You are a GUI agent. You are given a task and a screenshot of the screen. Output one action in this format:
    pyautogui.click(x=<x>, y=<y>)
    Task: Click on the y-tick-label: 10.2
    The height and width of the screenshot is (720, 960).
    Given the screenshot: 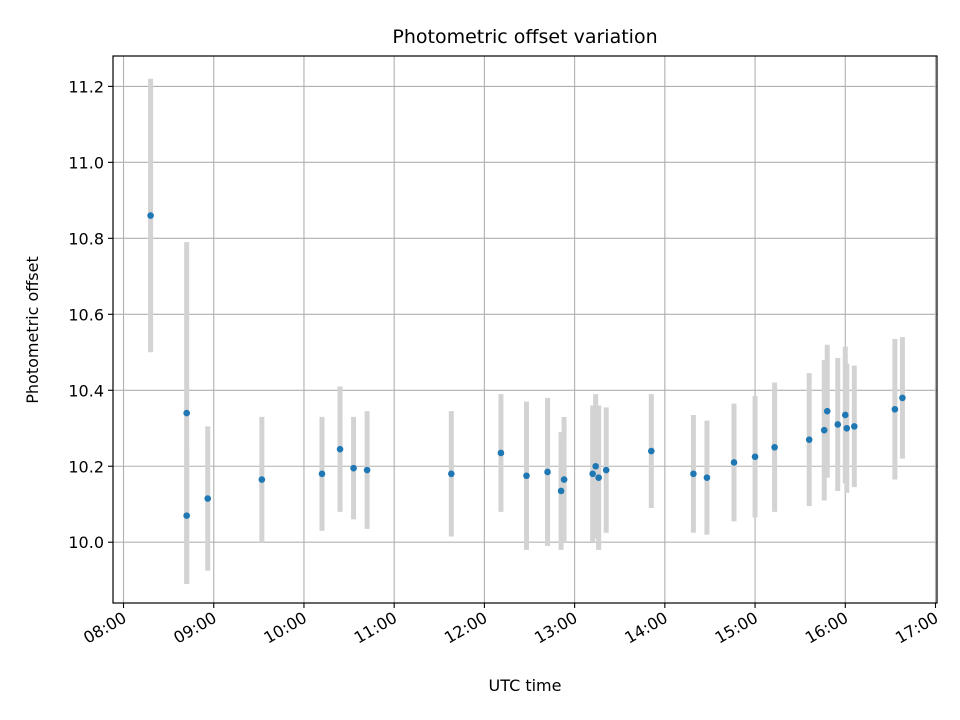 What is the action you would take?
    pyautogui.click(x=86, y=466)
    